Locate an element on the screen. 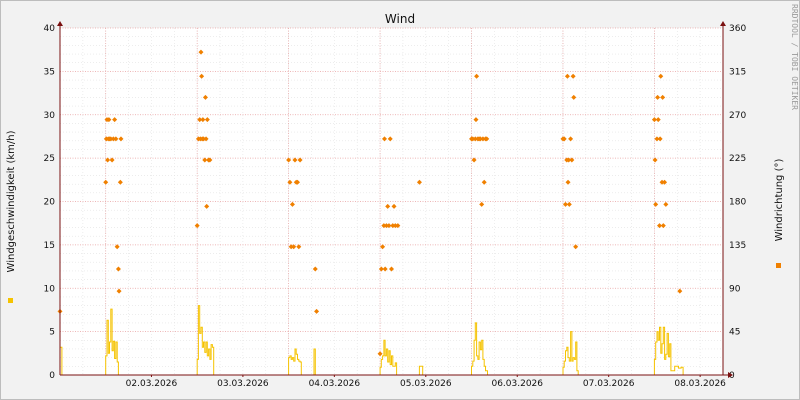 The width and height of the screenshot is (800, 400). right-tick-label: 180 is located at coordinates (737, 203).